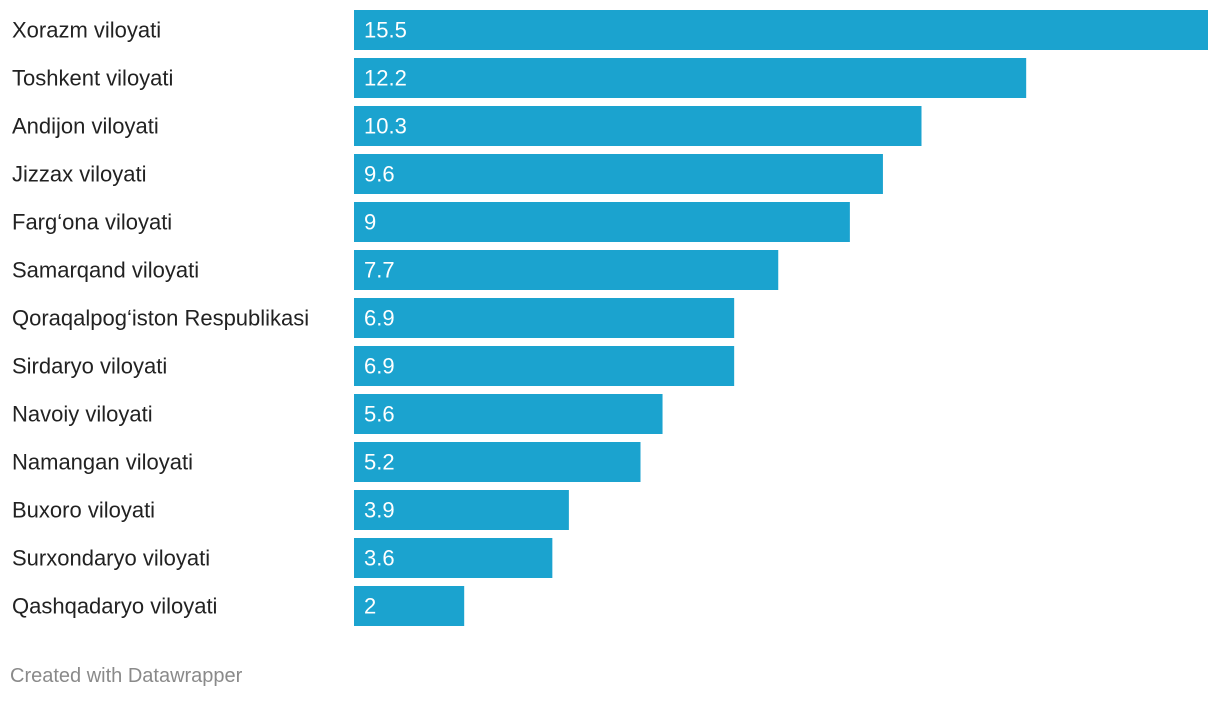 This screenshot has width=1220, height=702. I want to click on bar-value-label: 5.2, so click(379, 462).